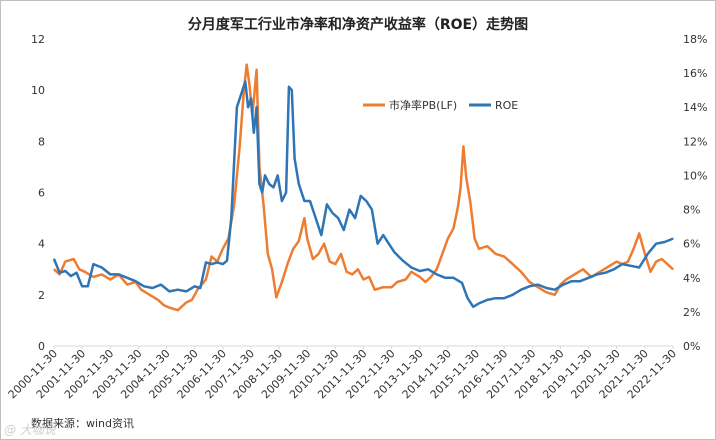 The image size is (716, 440). I want to click on data-source-note: 数据来源：wind资讯, so click(83, 423).